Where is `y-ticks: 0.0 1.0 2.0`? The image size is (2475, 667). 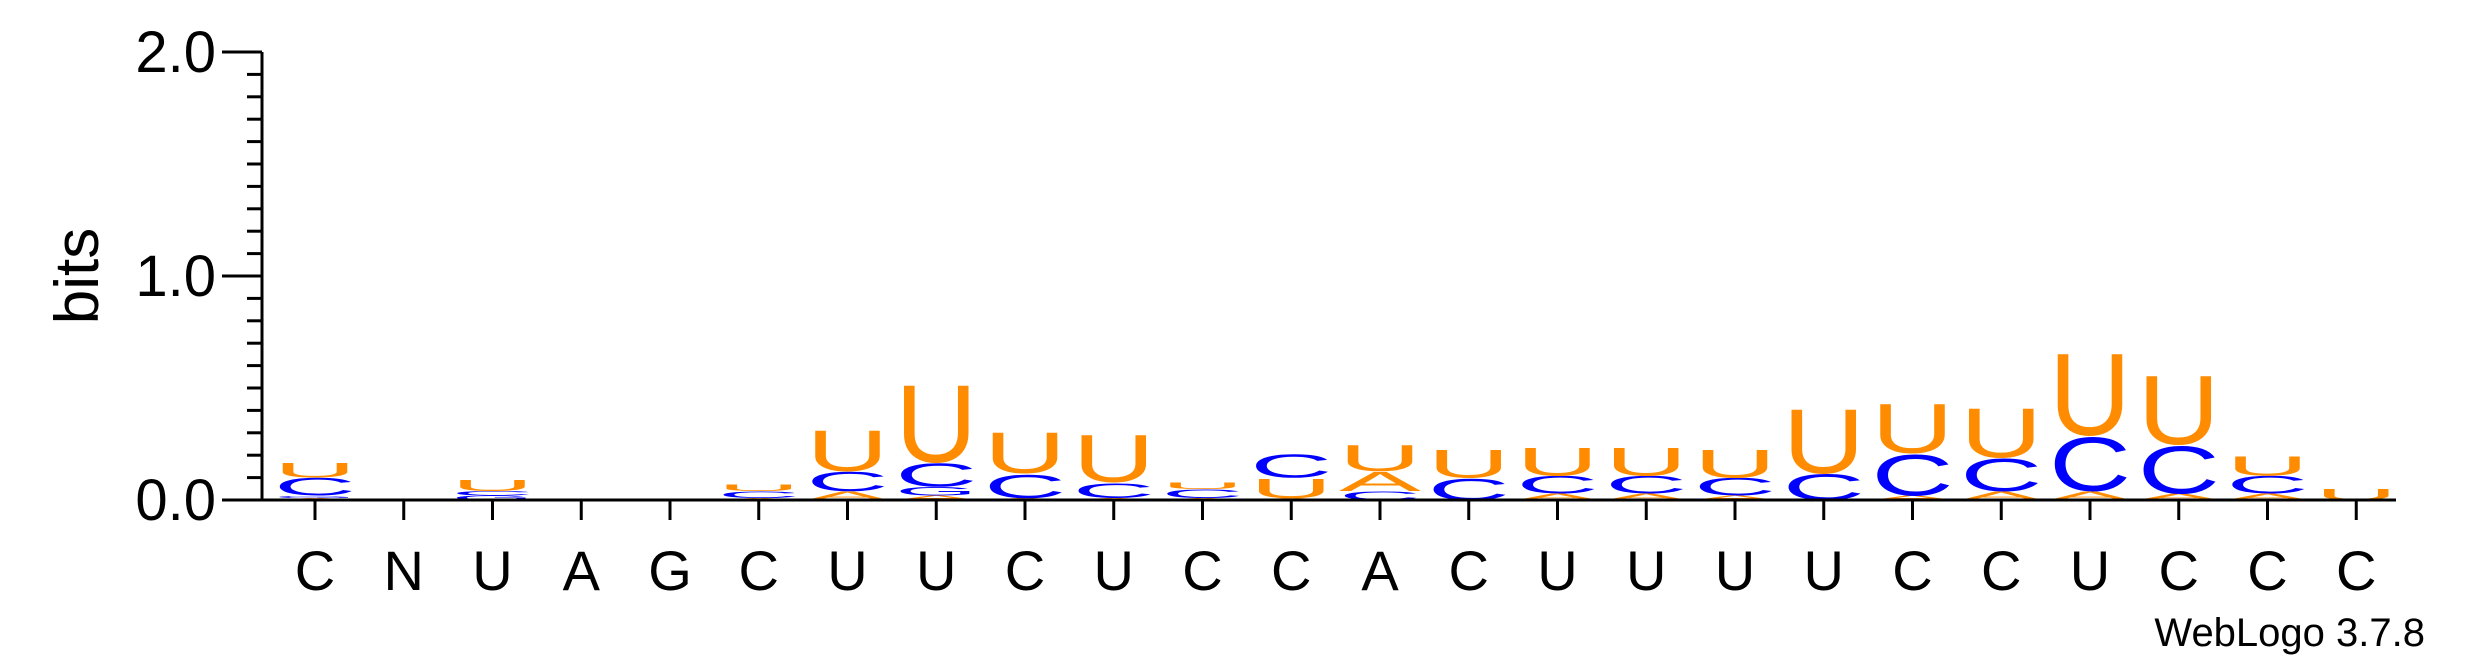 y-ticks: 0.0 1.0 2.0 is located at coordinates (198, 276).